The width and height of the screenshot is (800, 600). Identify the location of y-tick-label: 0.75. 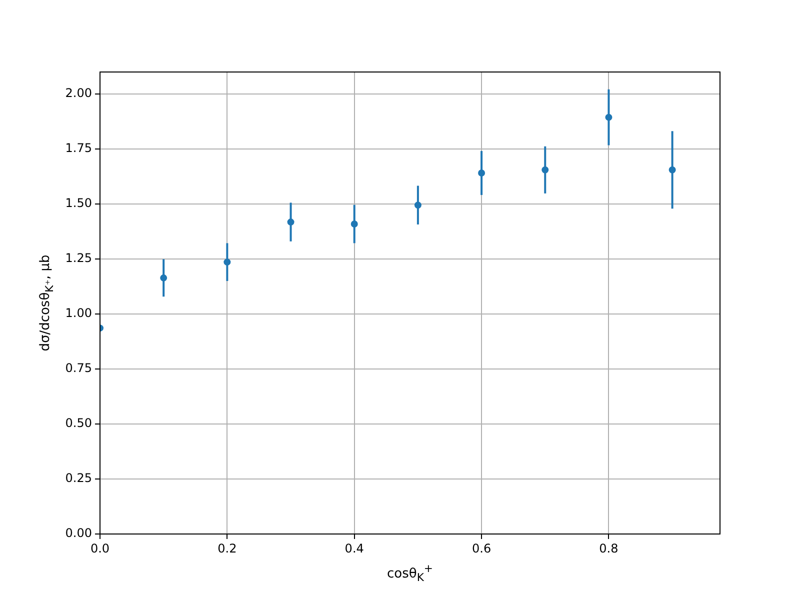
(78, 368).